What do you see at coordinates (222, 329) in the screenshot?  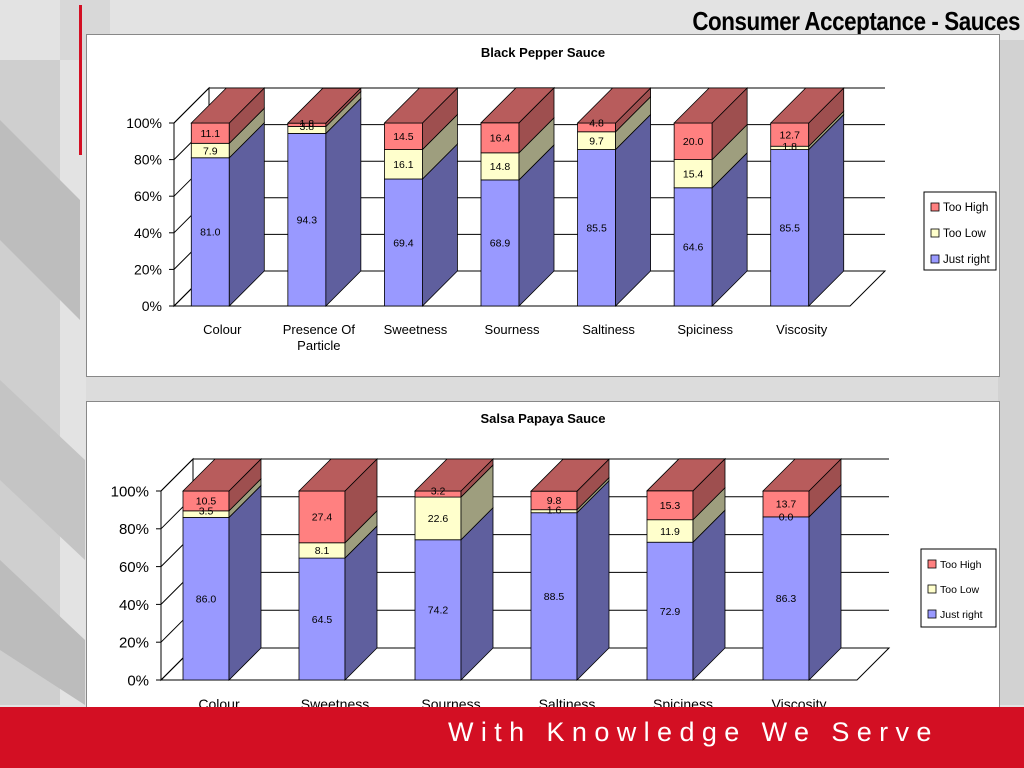 I see `category-label-colour: Colour` at bounding box center [222, 329].